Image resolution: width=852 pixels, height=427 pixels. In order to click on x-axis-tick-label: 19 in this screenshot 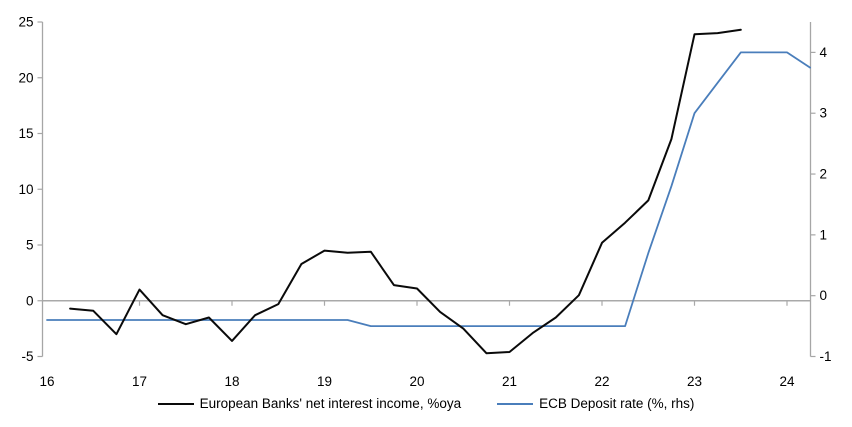, I will do `click(324, 381)`.